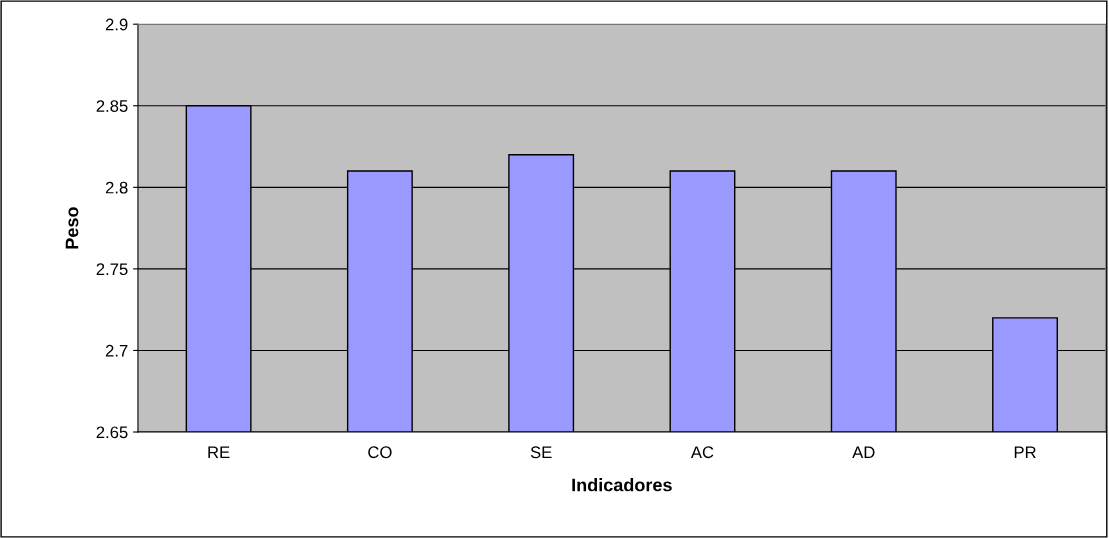 Image resolution: width=1109 pixels, height=538 pixels. Describe the element at coordinates (72, 228) in the screenshot. I see `y-axis-title: Peso` at that location.